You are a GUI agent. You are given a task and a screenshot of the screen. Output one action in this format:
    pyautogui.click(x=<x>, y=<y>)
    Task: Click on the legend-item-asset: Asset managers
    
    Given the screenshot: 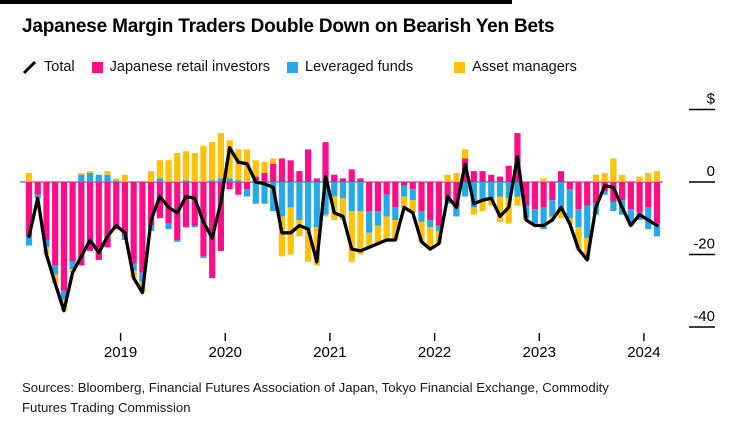 What is the action you would take?
    pyautogui.click(x=515, y=67)
    